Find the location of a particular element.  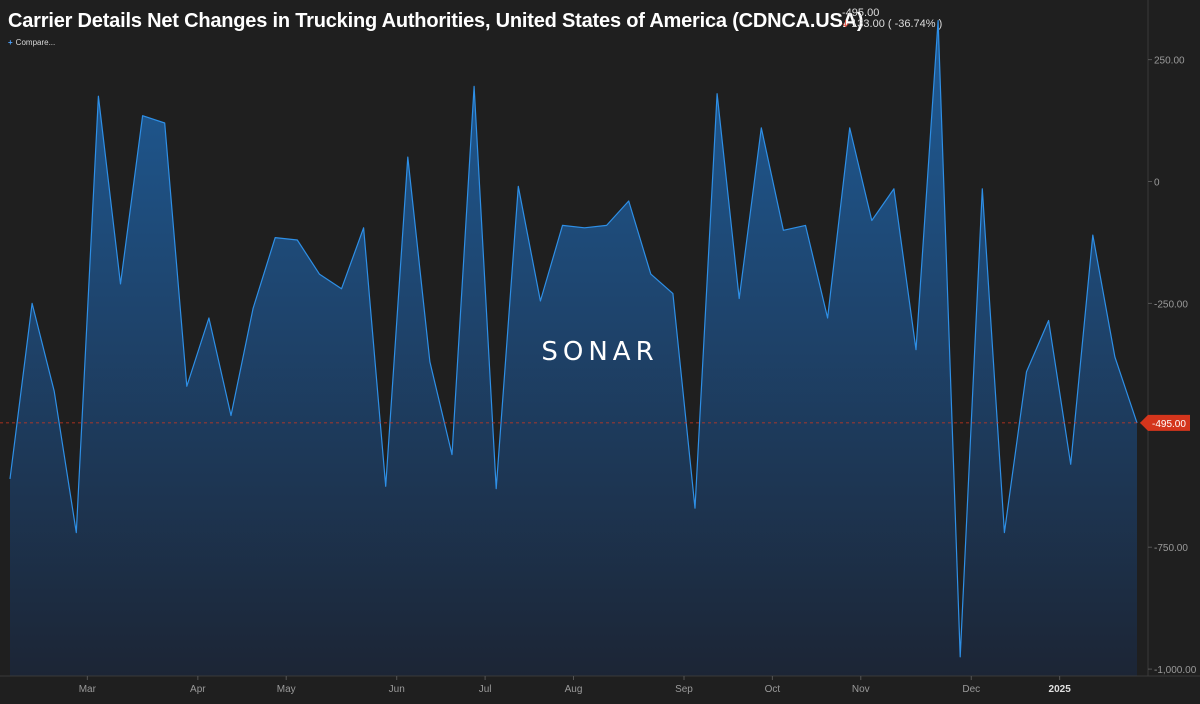

x-tick-label: Apr is located at coordinates (198, 689).